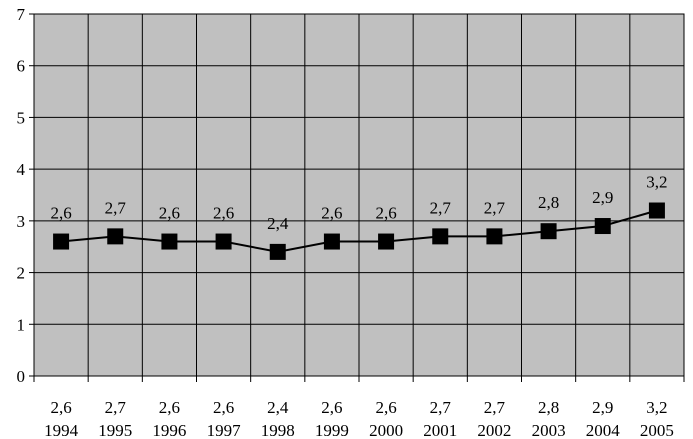  I want to click on x-category-value-label: 3,2, so click(656, 407).